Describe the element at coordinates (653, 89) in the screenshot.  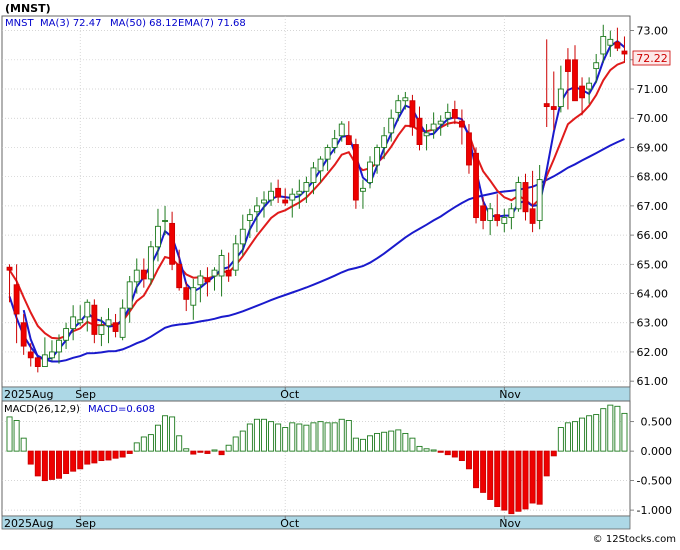
I see `price-tick-label: 71.00` at that location.